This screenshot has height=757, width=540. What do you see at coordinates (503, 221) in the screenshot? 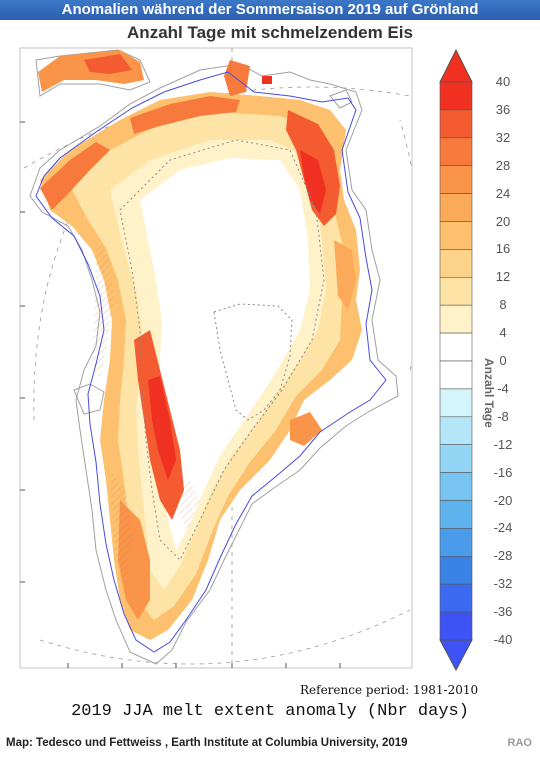
I see `colorbar-tick-label: 20` at bounding box center [503, 221].